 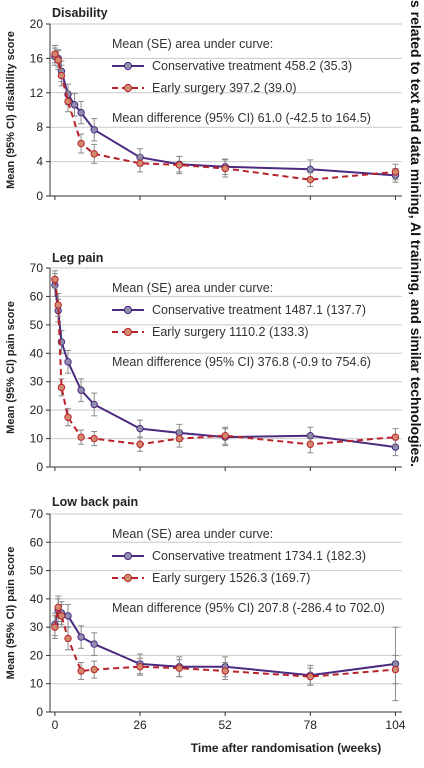 I want to click on legend-label: Early surgery 1110.2 (133.3), so click(x=230, y=332).